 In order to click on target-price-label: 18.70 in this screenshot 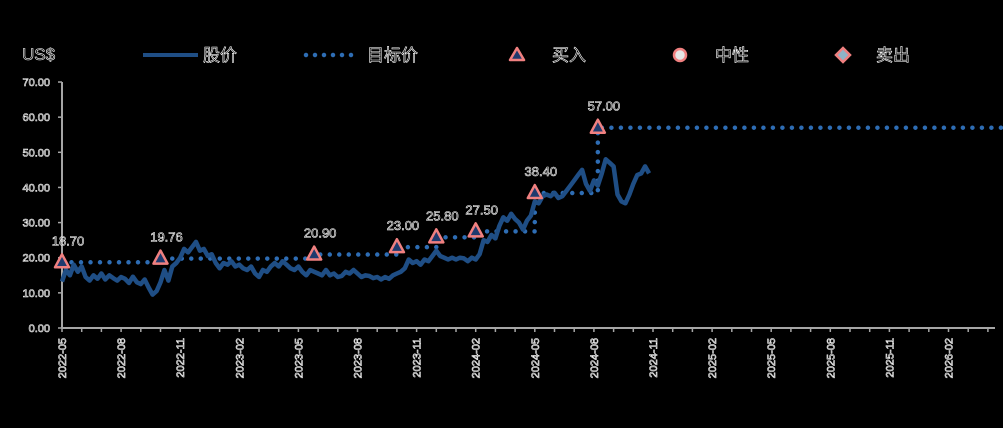, I will do `click(68, 240)`.